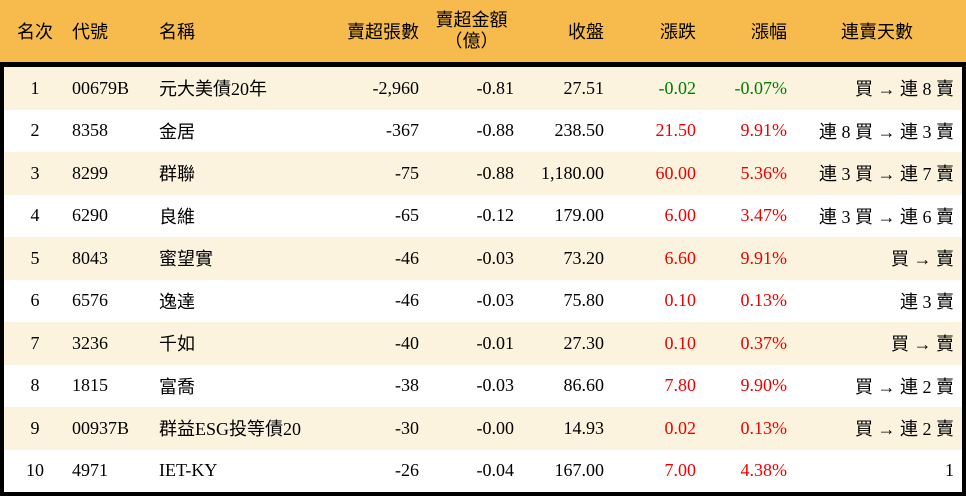 This screenshot has width=966, height=496. I want to click on cell-name: 蜜望實, so click(186, 259).